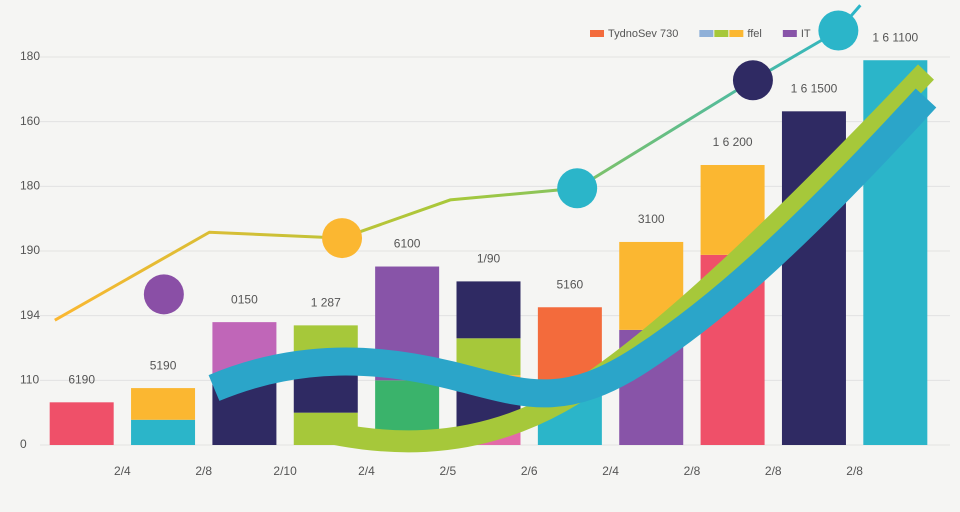 This screenshot has width=960, height=512. I want to click on bar-value-label: 0150, so click(244, 299).